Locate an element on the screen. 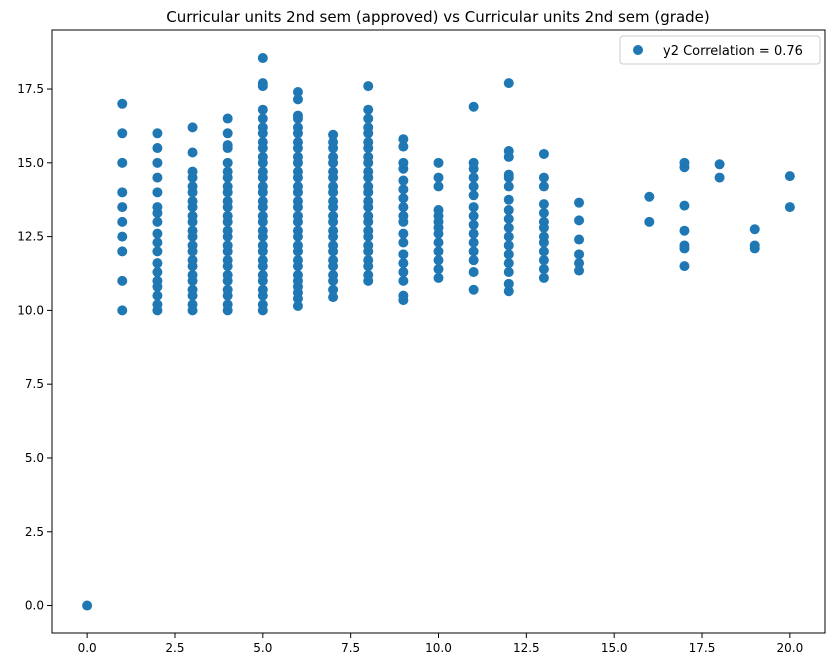 The height and width of the screenshot is (672, 835). x-tick-label: 20.0 is located at coordinates (790, 648).